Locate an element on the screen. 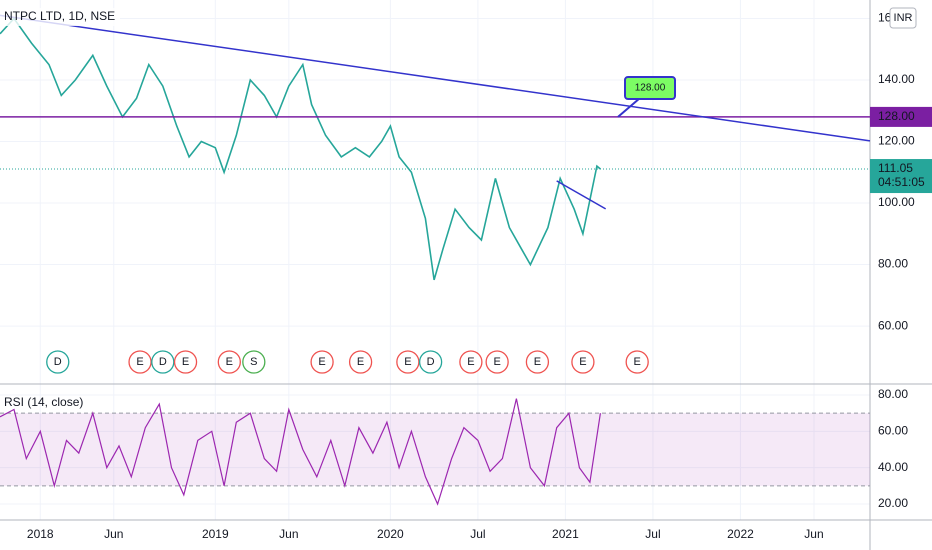  x-tick-label: 2019 is located at coordinates (215, 534).